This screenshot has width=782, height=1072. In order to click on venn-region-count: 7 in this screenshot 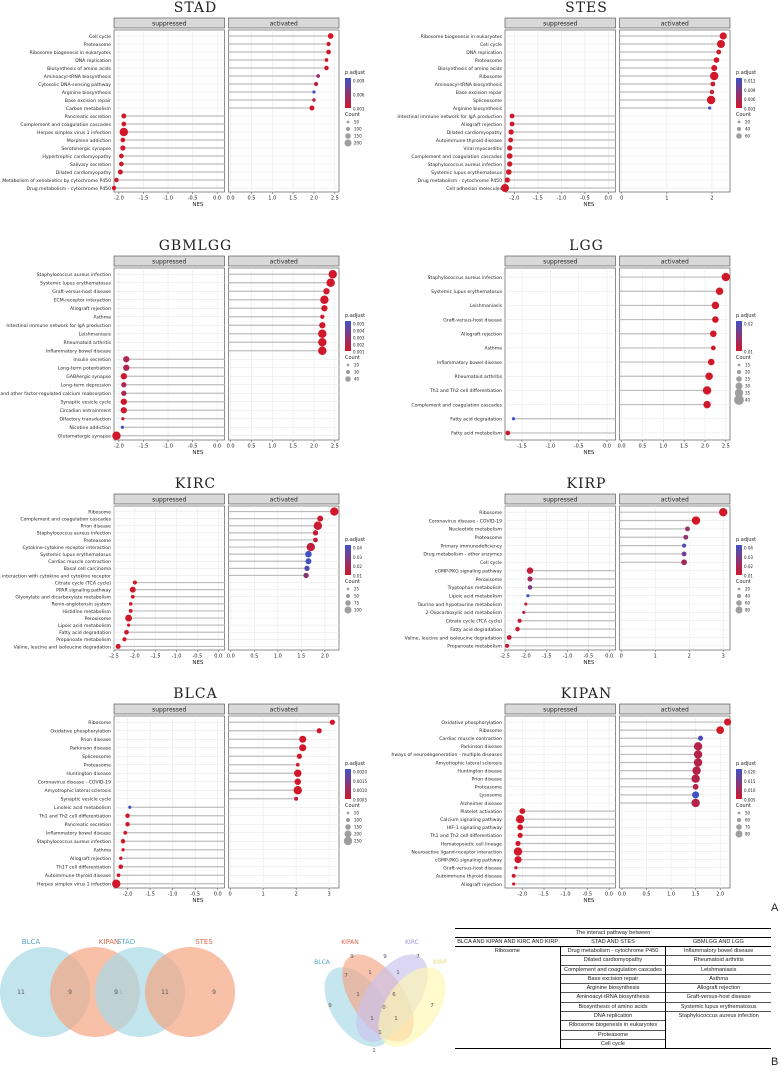, I will do `click(418, 957)`.